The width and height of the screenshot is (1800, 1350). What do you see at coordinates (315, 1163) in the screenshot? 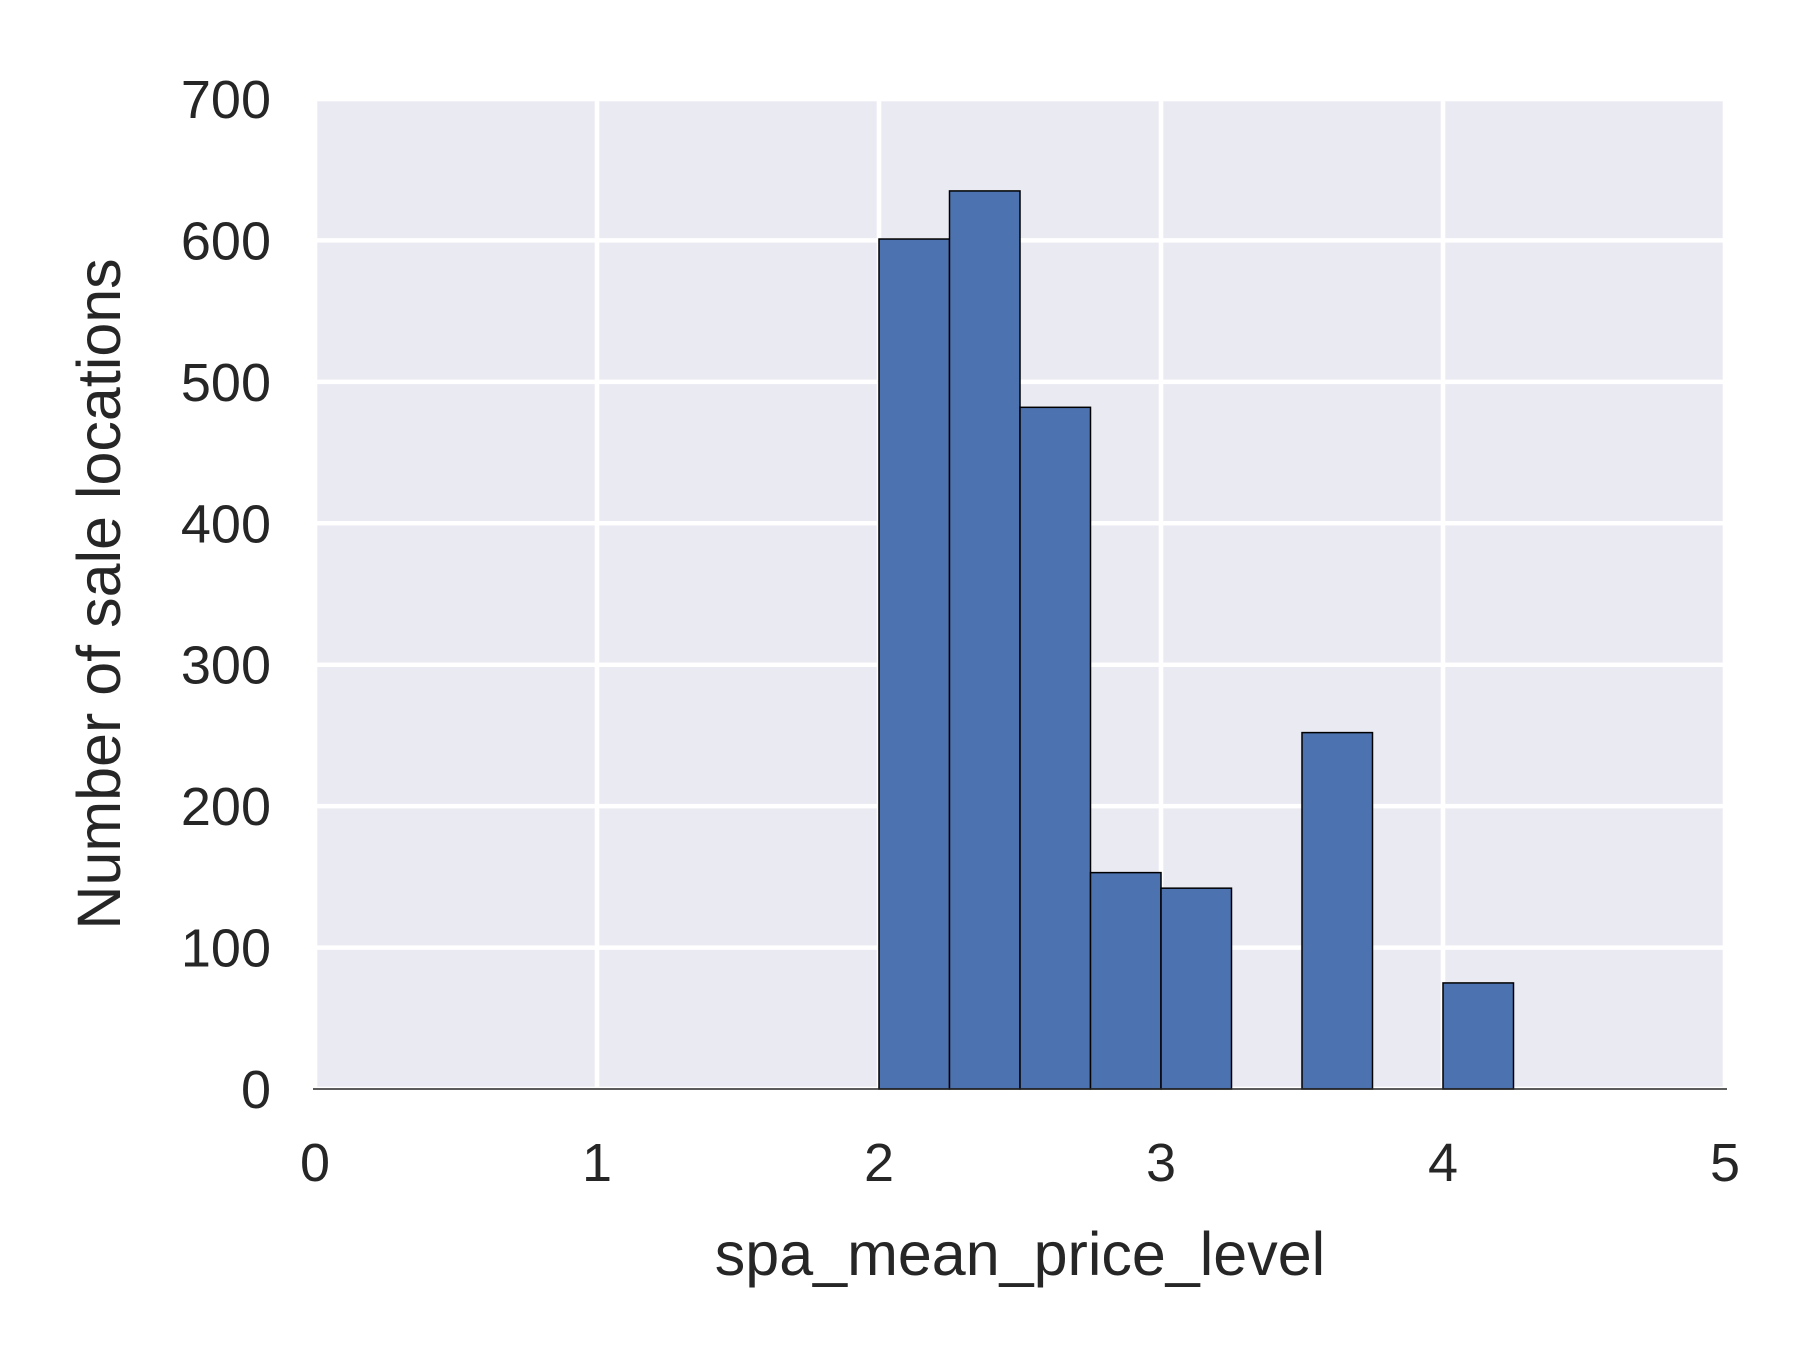
I see `x-tick-label: 0` at bounding box center [315, 1163].